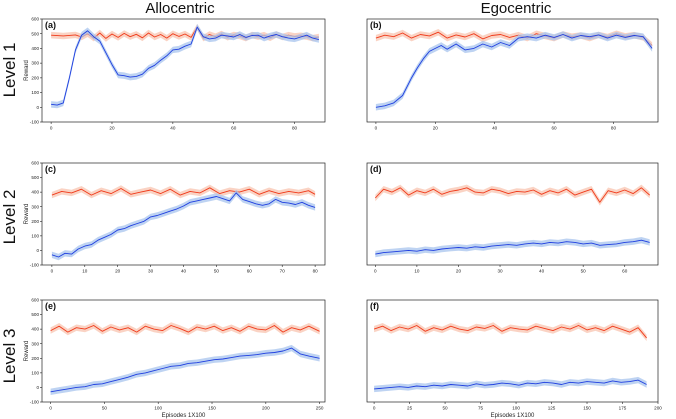 Image resolution: width=676 pixels, height=419 pixels. Describe the element at coordinates (50, 169) in the screenshot. I see `panel-label: (c)` at that location.